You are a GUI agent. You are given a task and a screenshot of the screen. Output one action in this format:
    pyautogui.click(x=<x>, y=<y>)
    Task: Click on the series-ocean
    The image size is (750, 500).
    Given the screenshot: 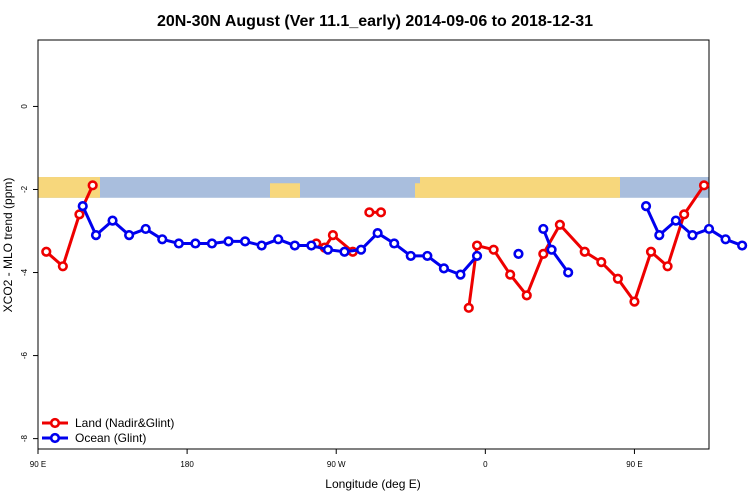 What is the action you would take?
    pyautogui.click(x=412, y=240)
    